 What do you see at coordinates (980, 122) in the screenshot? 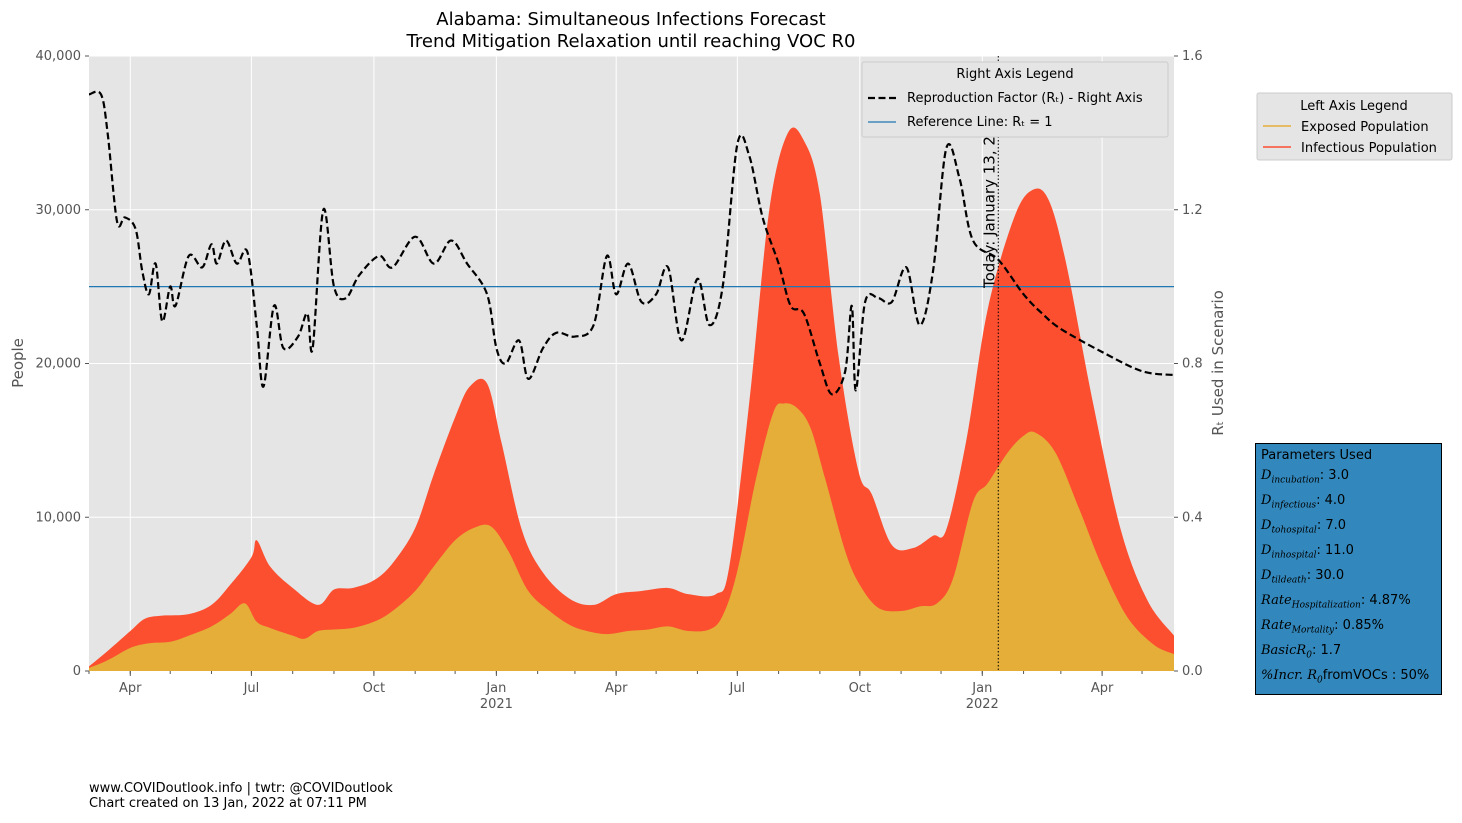
I see `ref-legend-label: Reference Line: Rₜ = 1` at bounding box center [980, 122].